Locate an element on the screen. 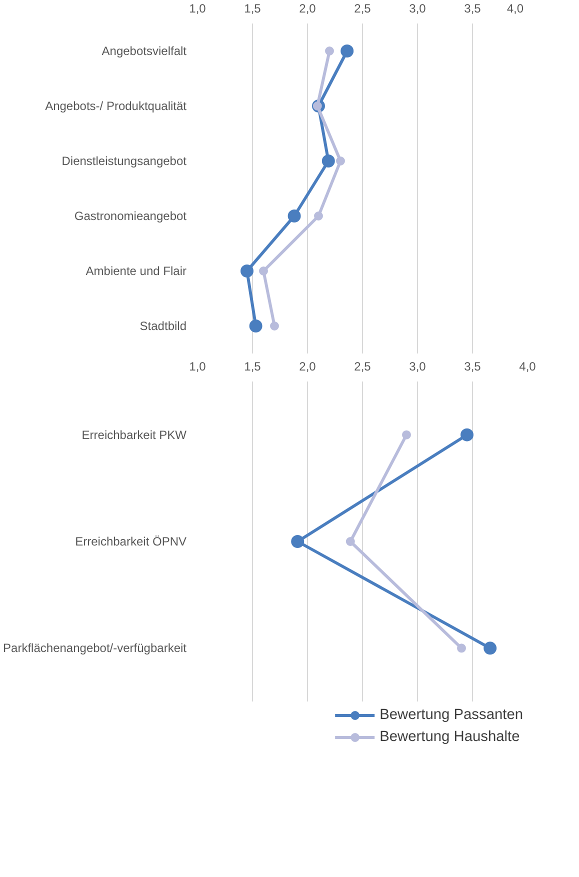 This screenshot has height=877, width=579. y-tick-label: Ambiente und Flair is located at coordinates (136, 271).